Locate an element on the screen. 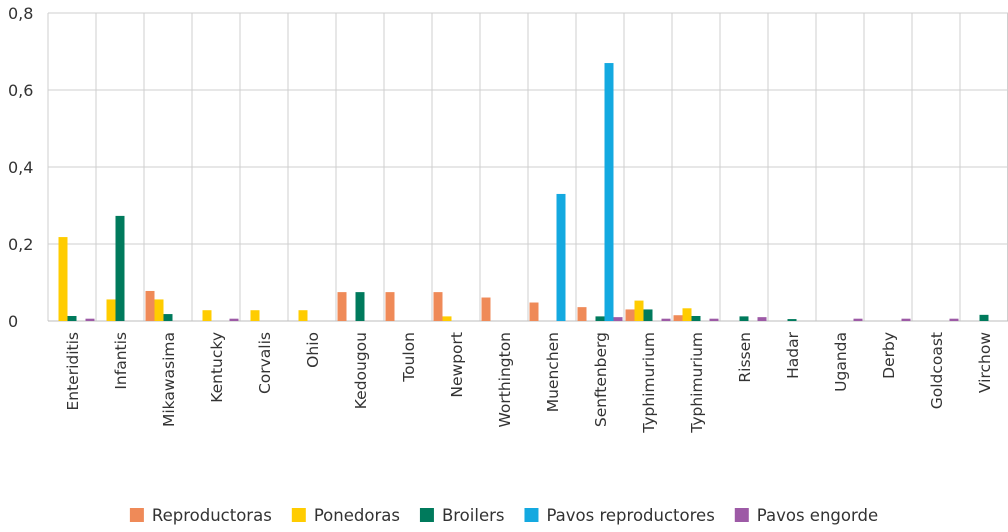 The image size is (1008, 532). legend-item: Pavos engorde is located at coordinates (806, 515).